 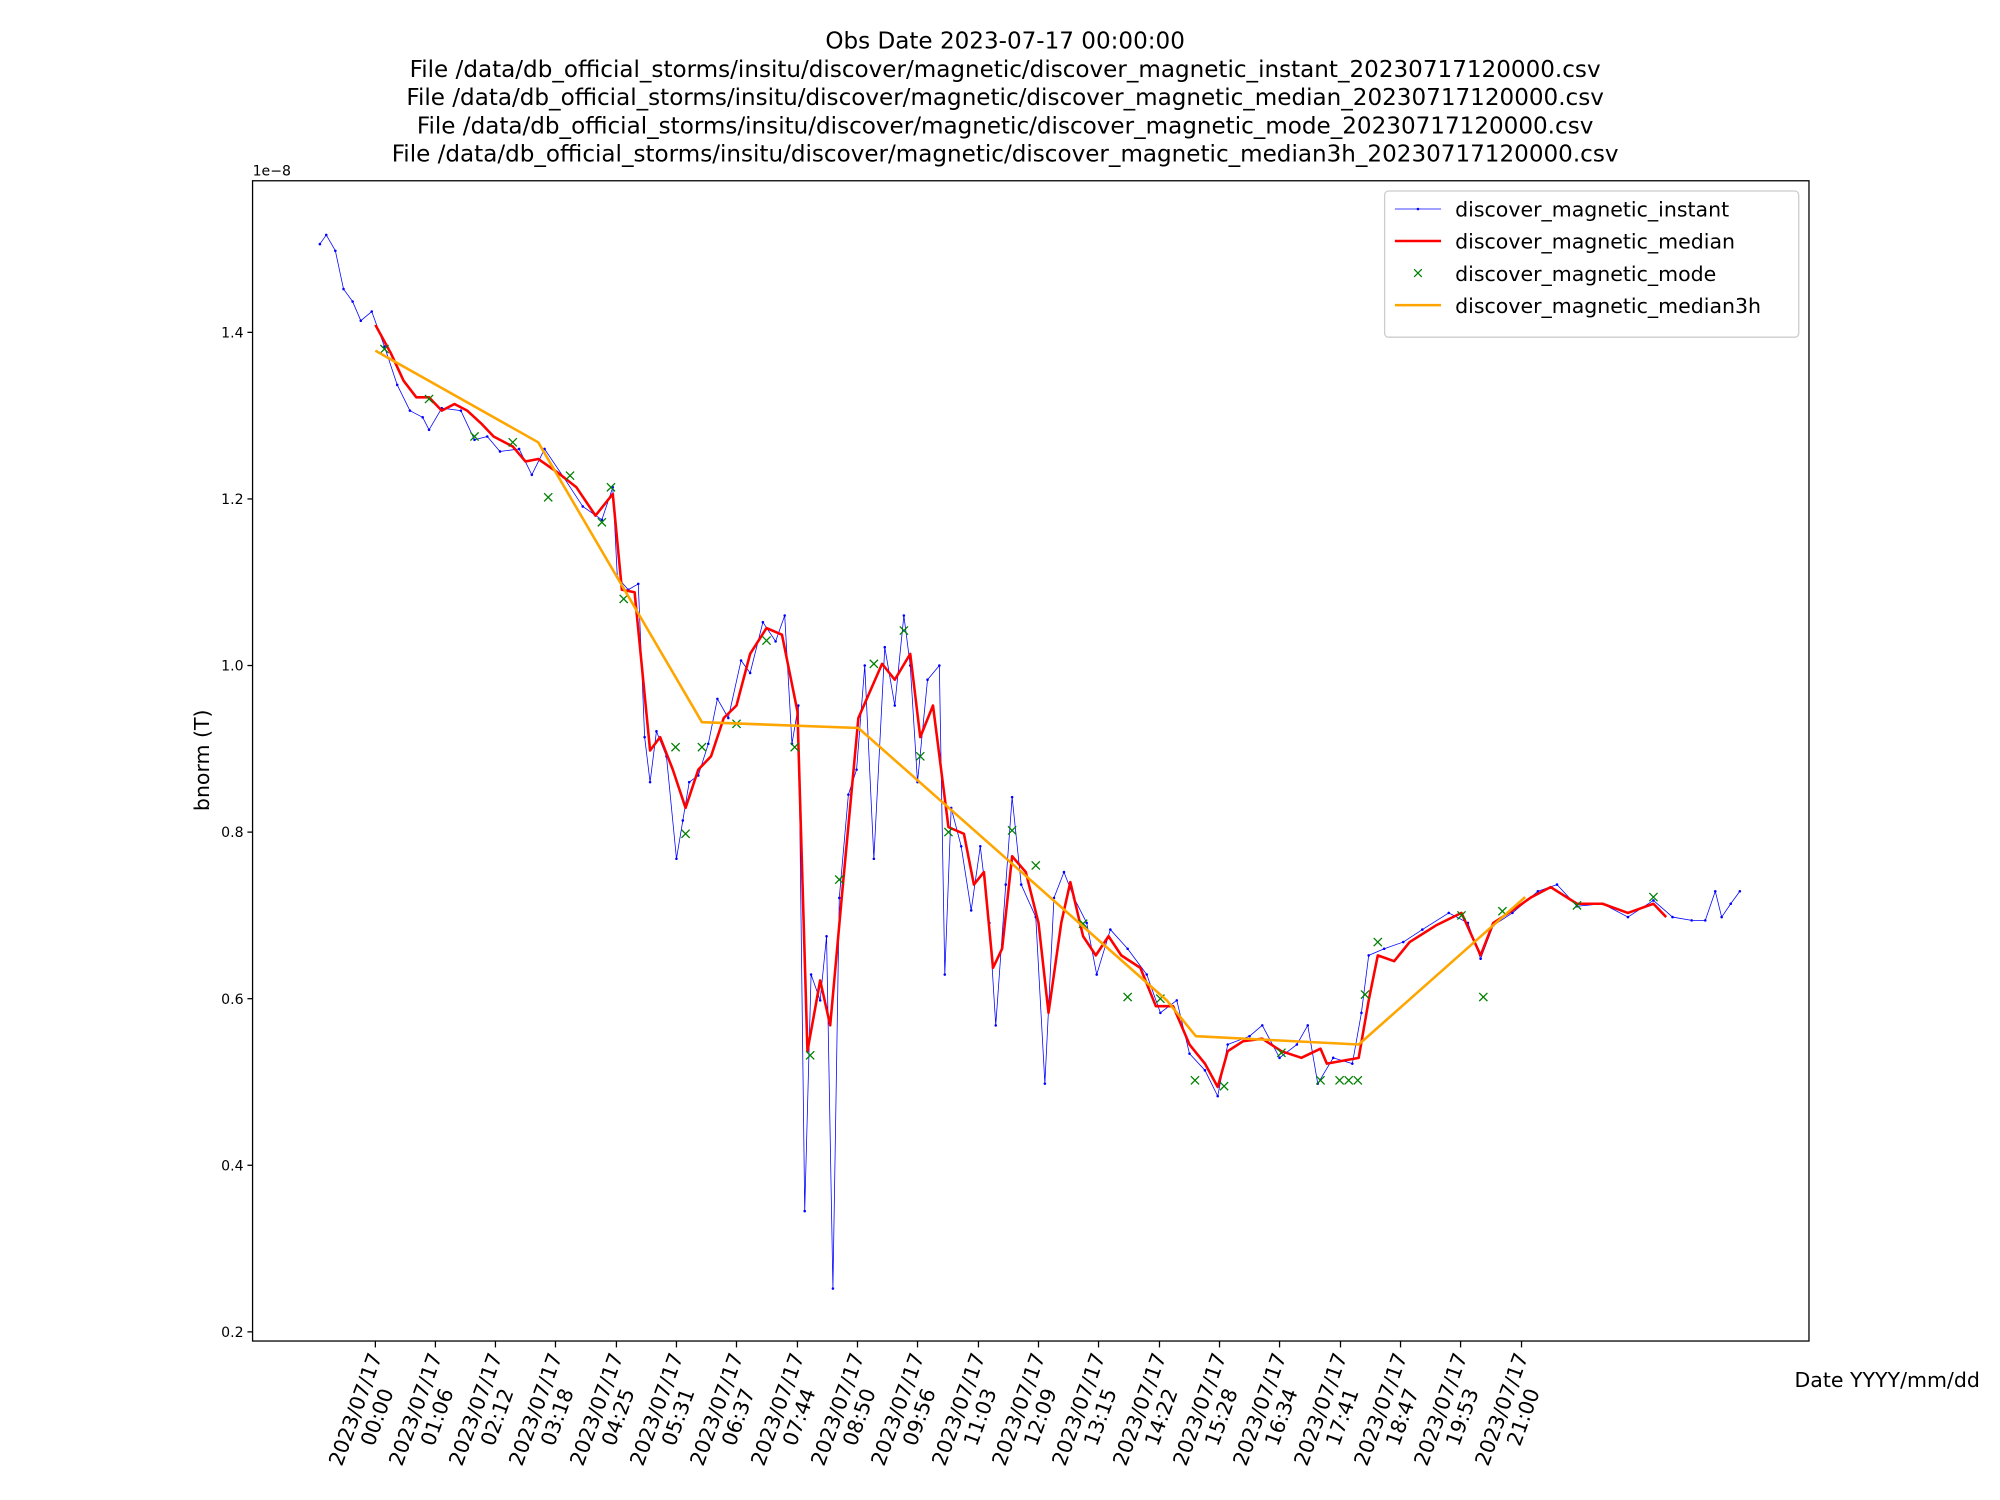 I want to click on legend-label: discover_magnetic_median3h, so click(x=1608, y=306).